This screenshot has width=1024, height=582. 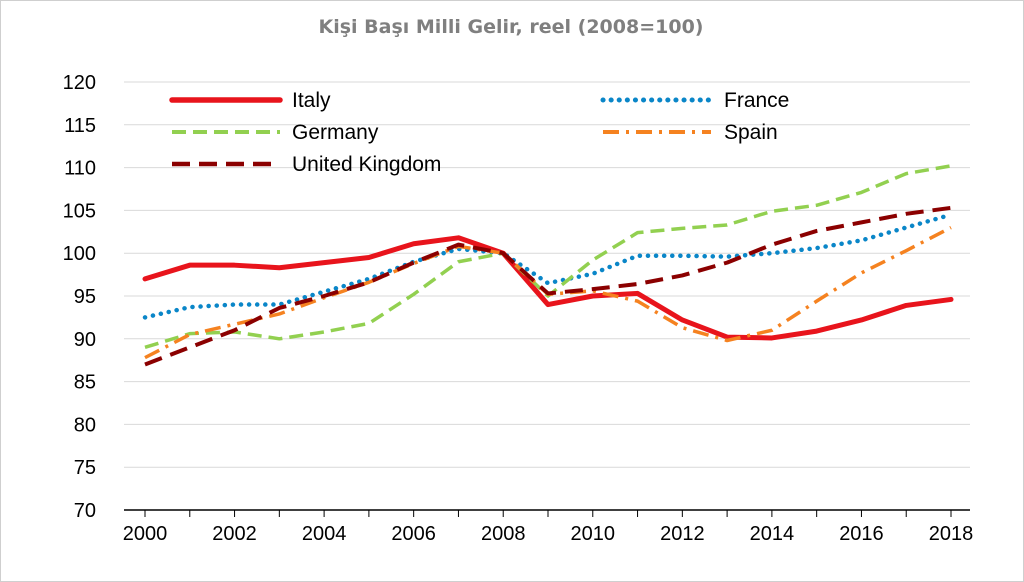 What do you see at coordinates (593, 534) in the screenshot?
I see `x-tick-label: 2010` at bounding box center [593, 534].